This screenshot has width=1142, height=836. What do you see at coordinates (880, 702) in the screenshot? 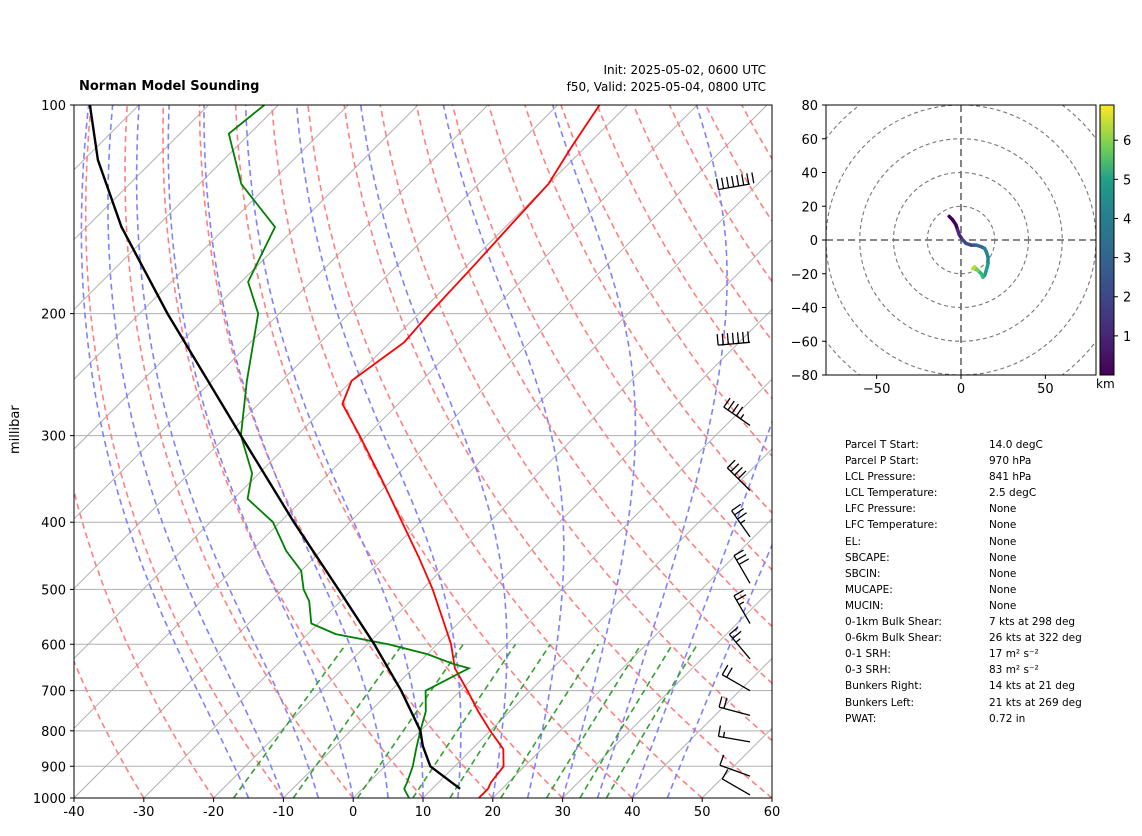
I see `stat-label: Bunkers Left:` at bounding box center [880, 702].